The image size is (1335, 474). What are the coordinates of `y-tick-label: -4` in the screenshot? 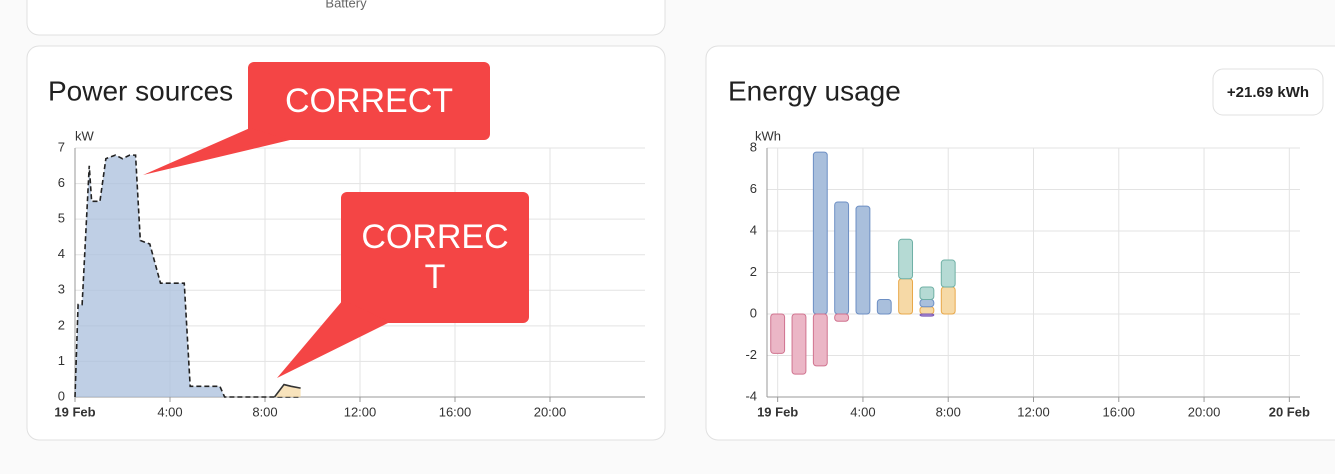 It's located at (751, 395).